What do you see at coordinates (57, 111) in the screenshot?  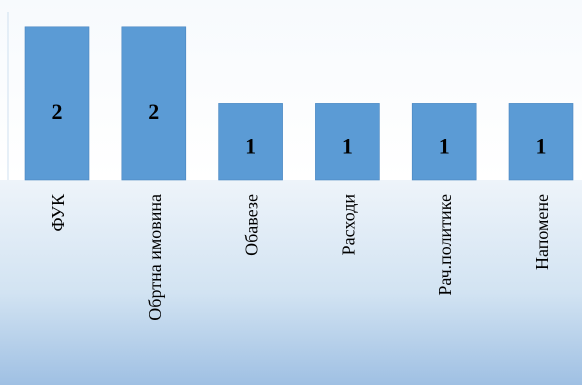 I see `data-label-0: 2` at bounding box center [57, 111].